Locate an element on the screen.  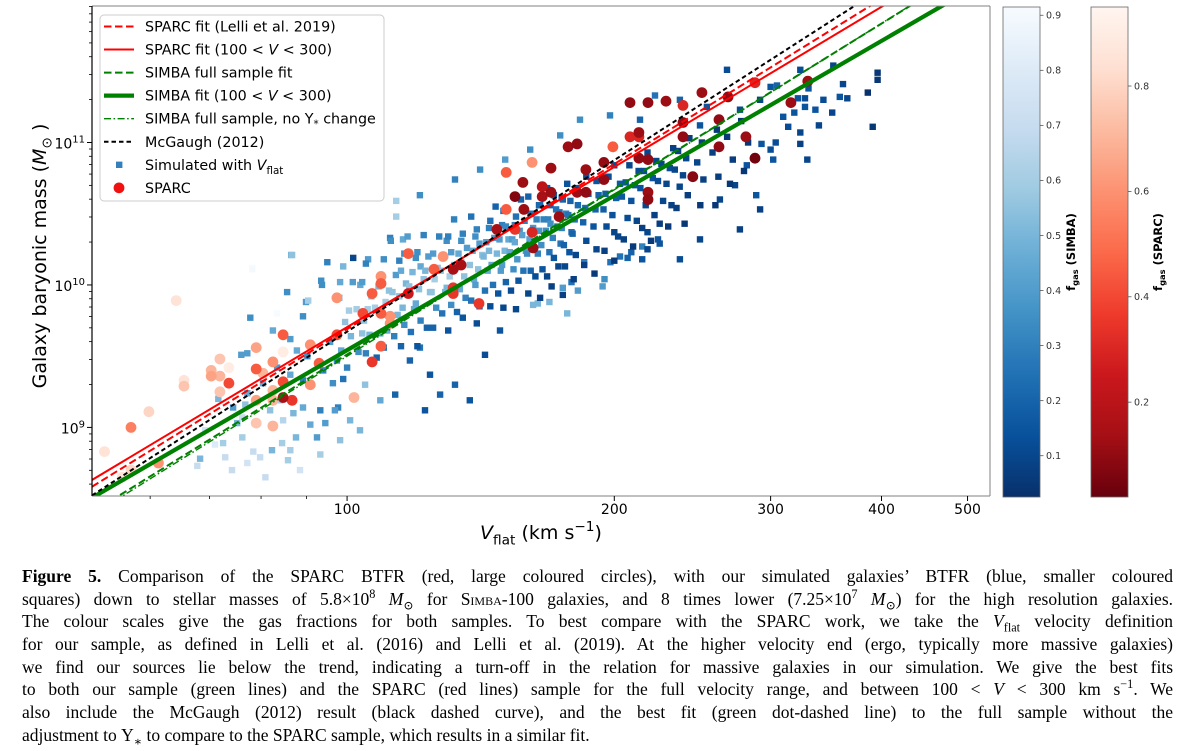
legend-entry: SPARC is located at coordinates (152, 189).